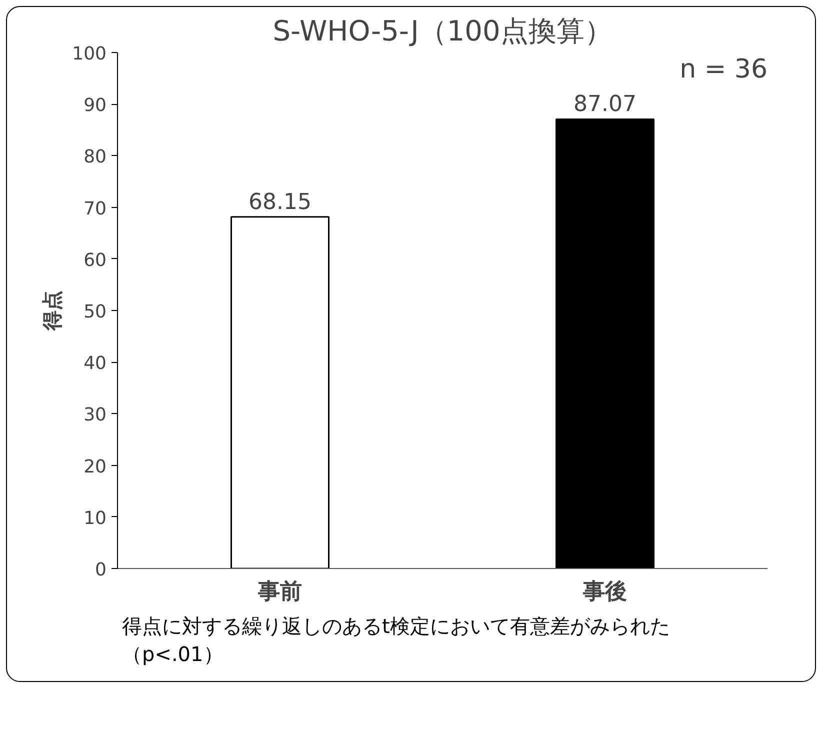  I want to click on text: 得点に対する繰り返しのあるt検定において有意差がみられた（p<.01）, so click(396, 640).